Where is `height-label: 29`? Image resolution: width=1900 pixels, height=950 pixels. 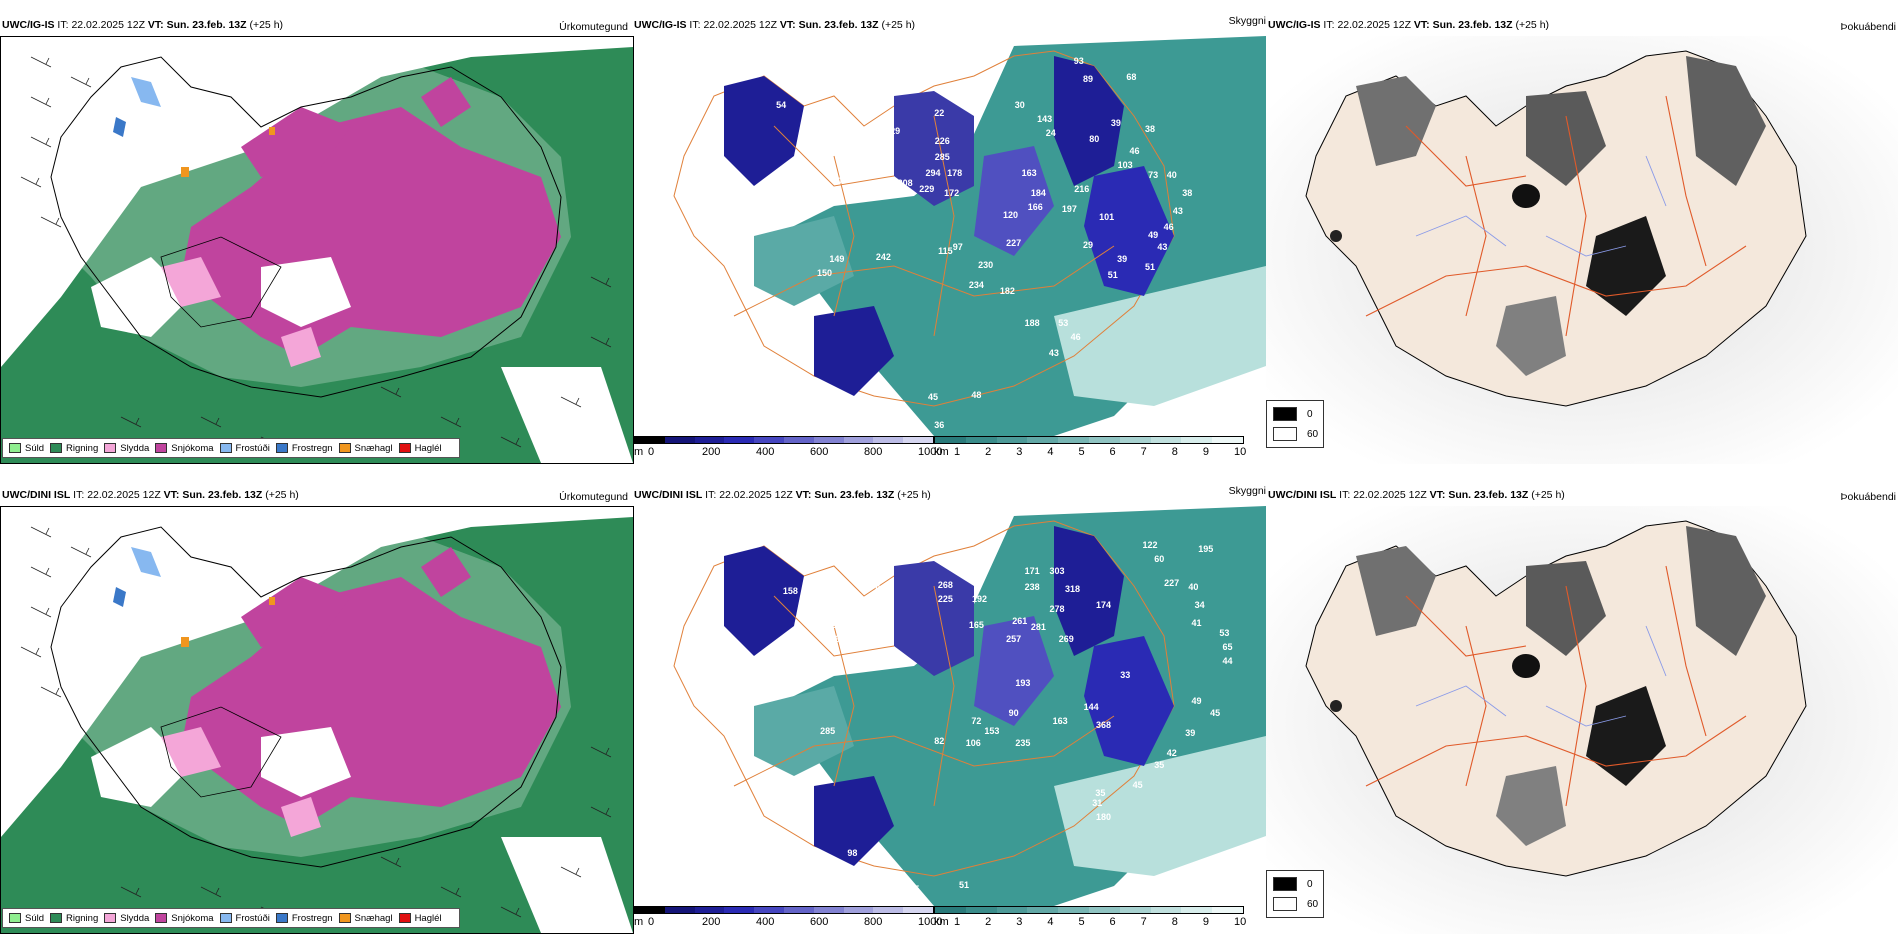 height-label: 29 is located at coordinates (1088, 245).